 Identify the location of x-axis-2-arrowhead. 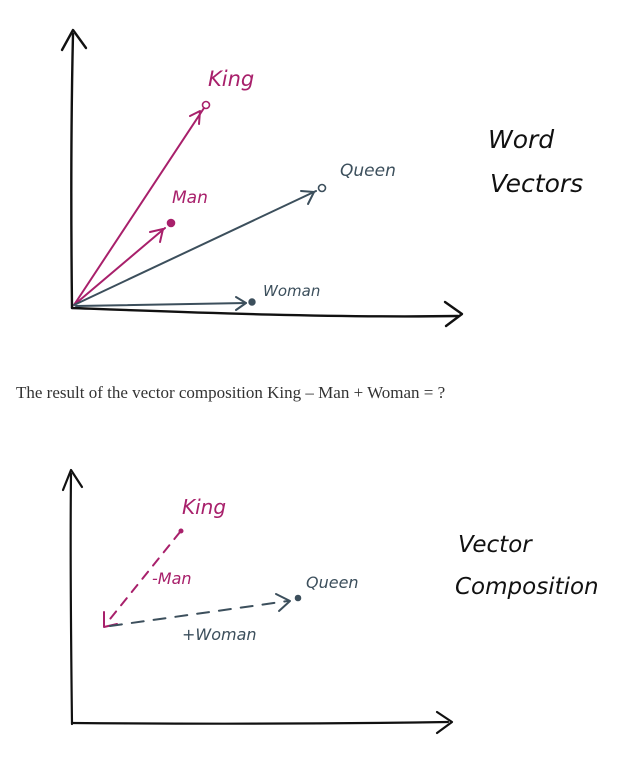
(444, 722).